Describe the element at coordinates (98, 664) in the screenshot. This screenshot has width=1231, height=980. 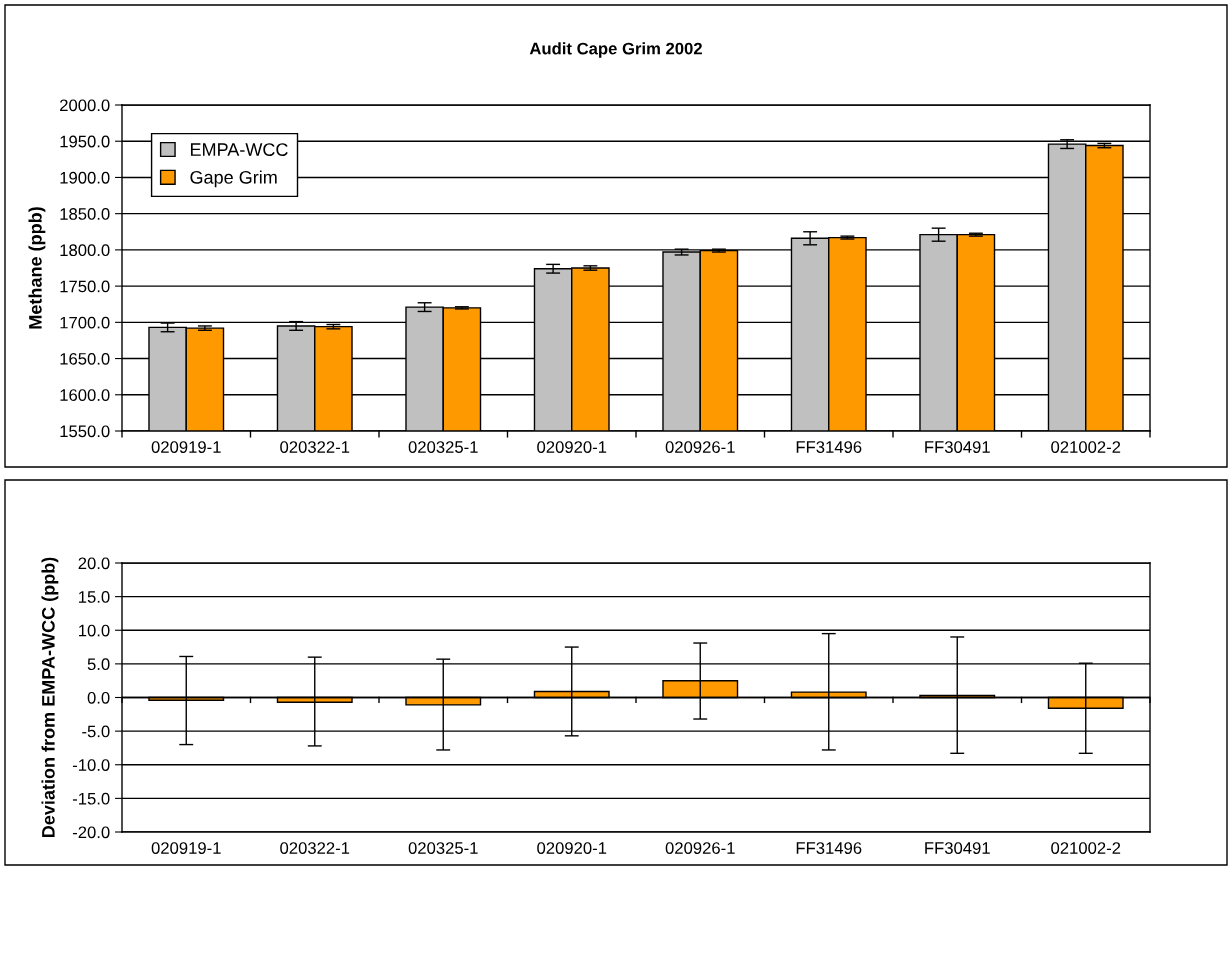
I see `y-tick-label: 5.0` at that location.